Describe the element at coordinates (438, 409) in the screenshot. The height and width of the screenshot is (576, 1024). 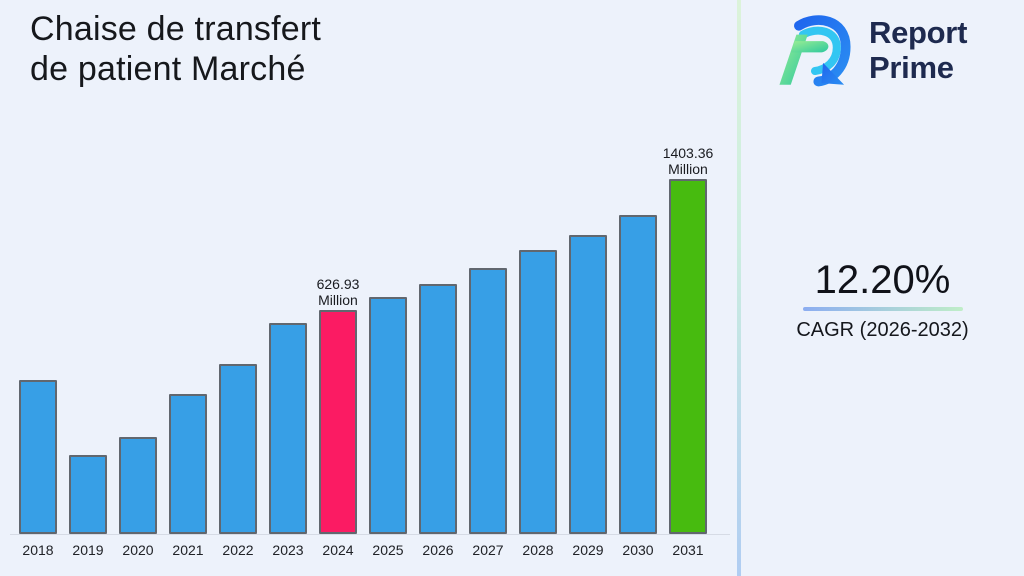
I see `bar-2026` at that location.